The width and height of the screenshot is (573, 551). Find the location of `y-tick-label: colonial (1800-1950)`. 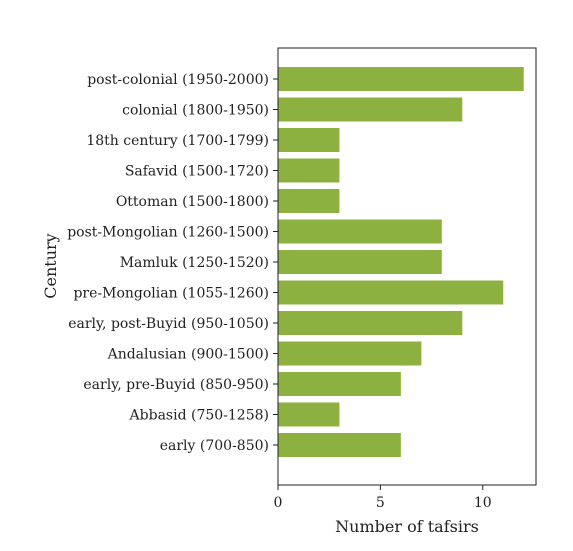

y-tick-label: colonial (1800-1950) is located at coordinates (195, 111).